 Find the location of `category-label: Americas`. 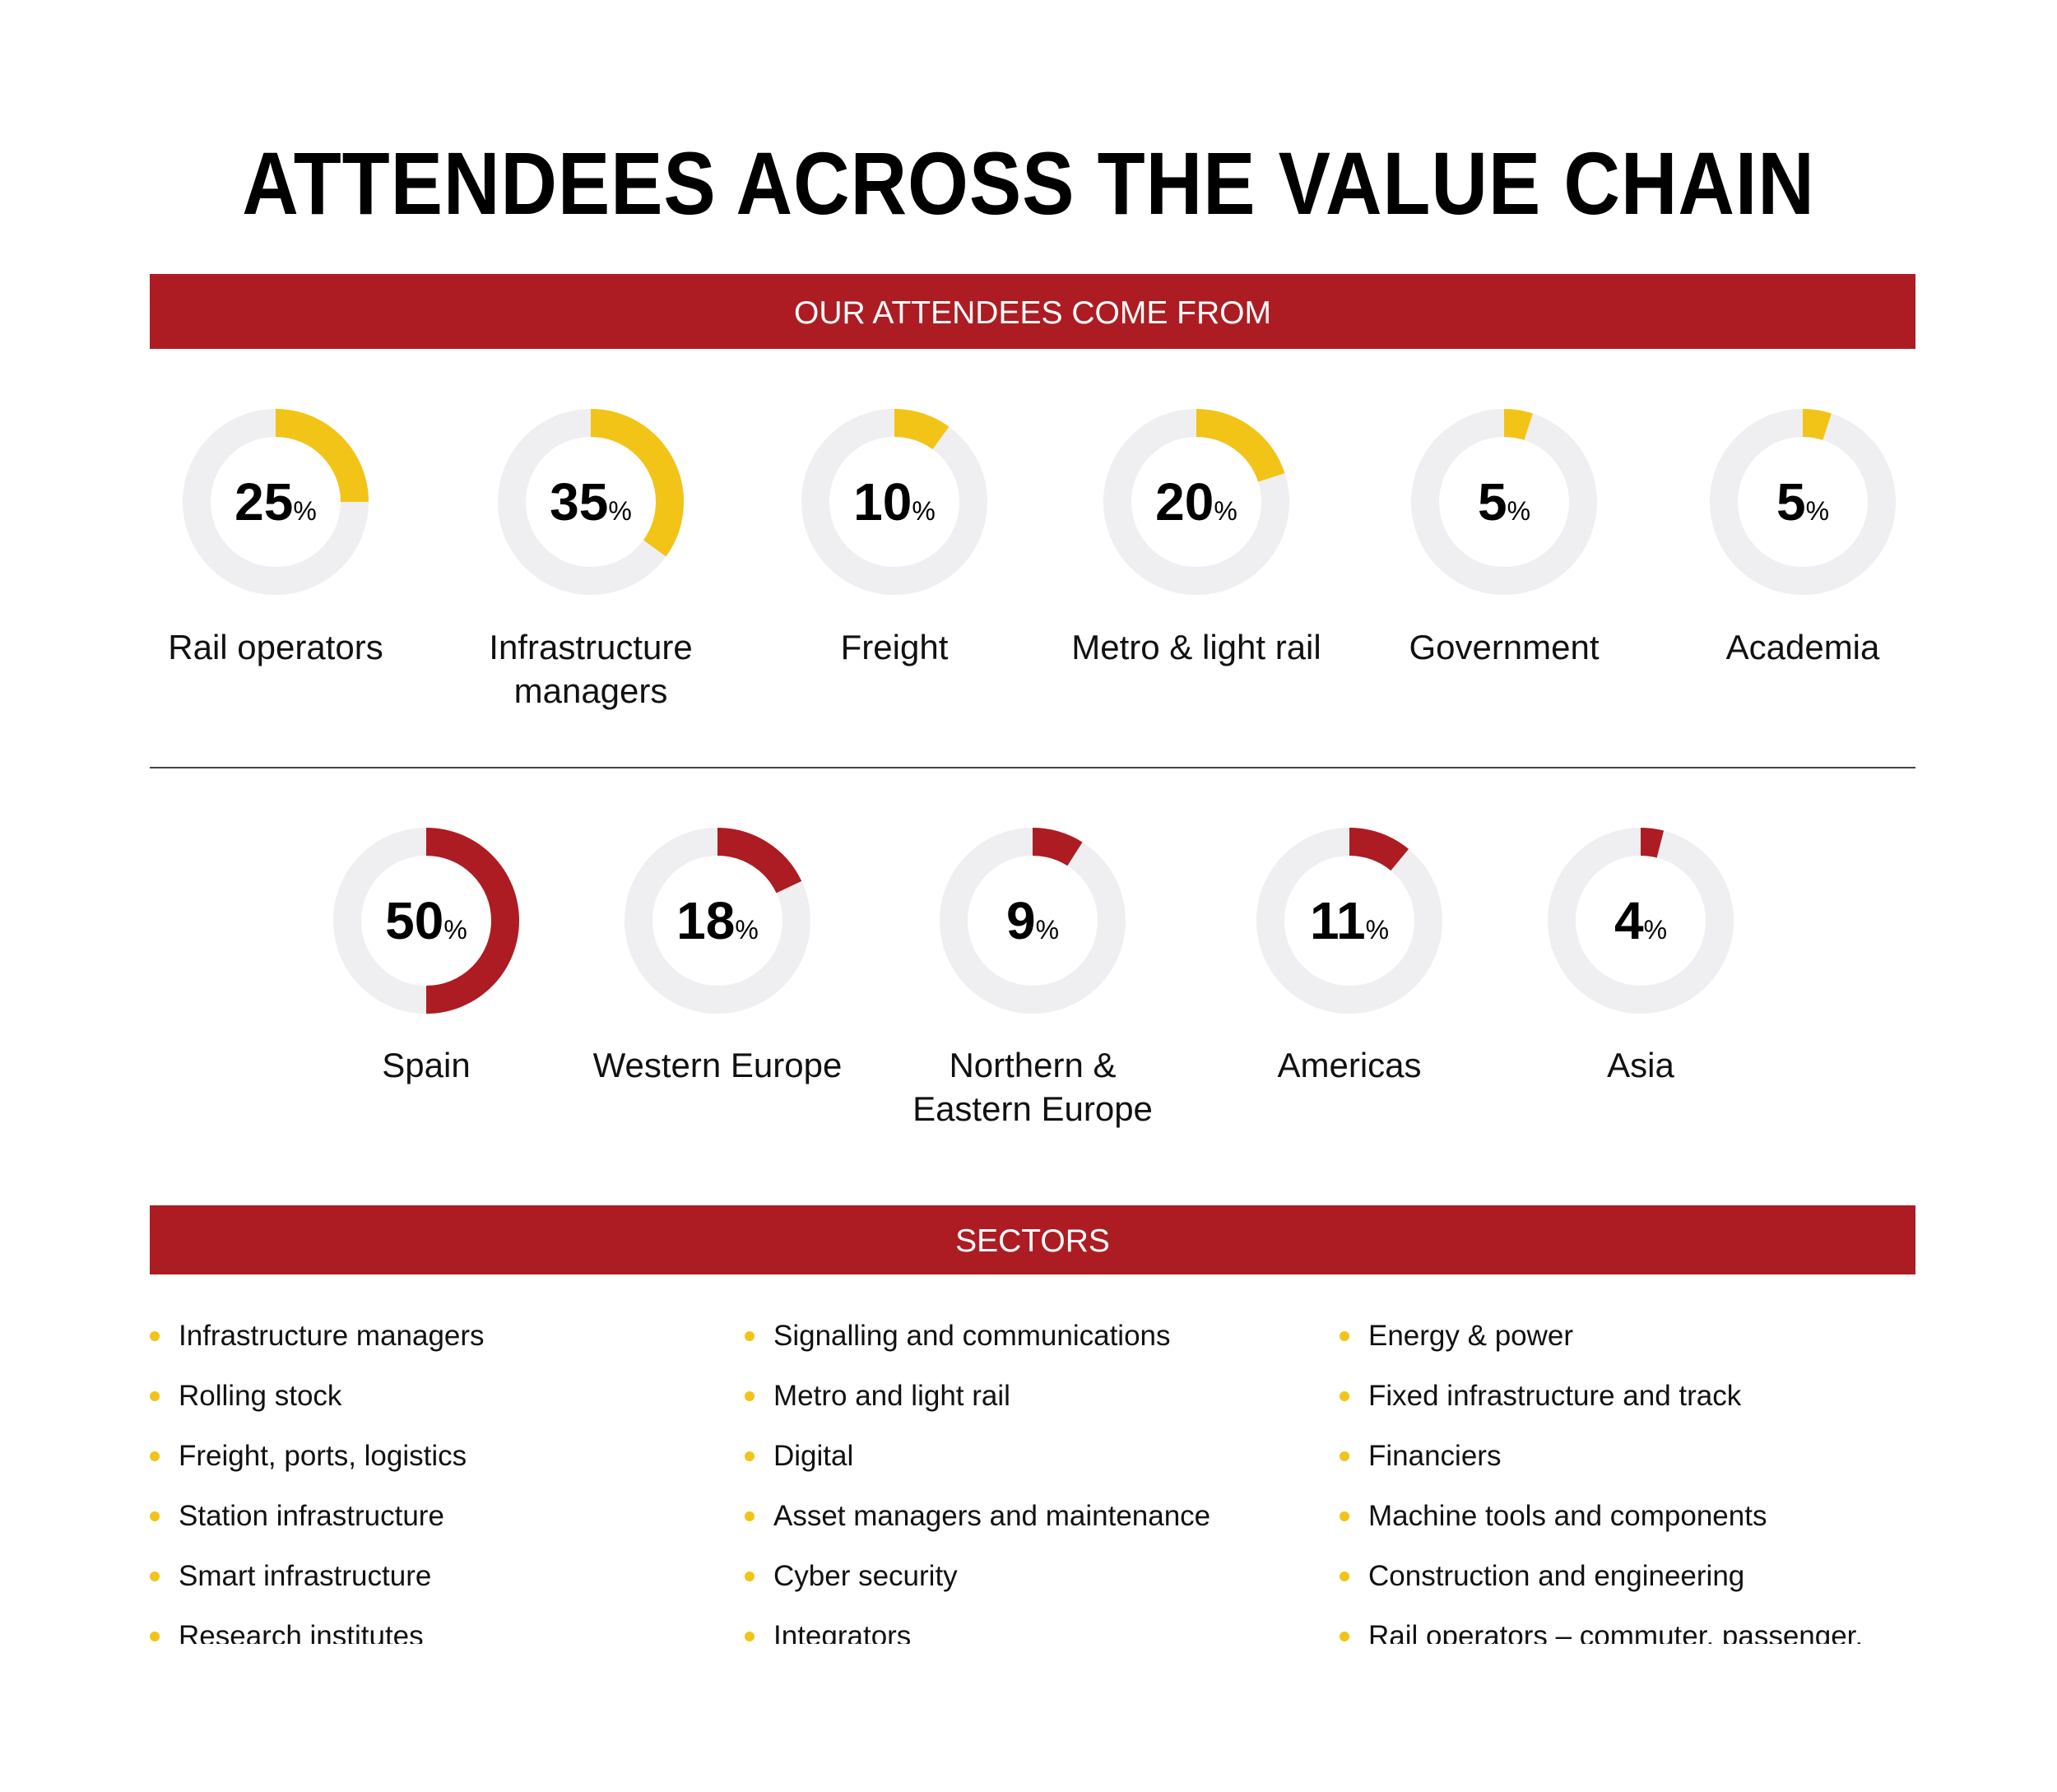

category-label: Americas is located at coordinates (1349, 1065).